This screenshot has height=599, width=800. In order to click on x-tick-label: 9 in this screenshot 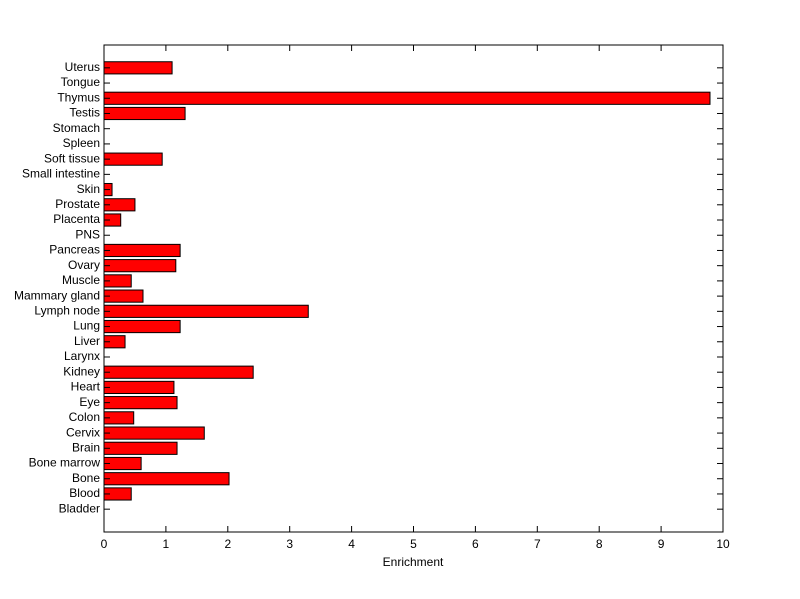, I will do `click(661, 544)`.